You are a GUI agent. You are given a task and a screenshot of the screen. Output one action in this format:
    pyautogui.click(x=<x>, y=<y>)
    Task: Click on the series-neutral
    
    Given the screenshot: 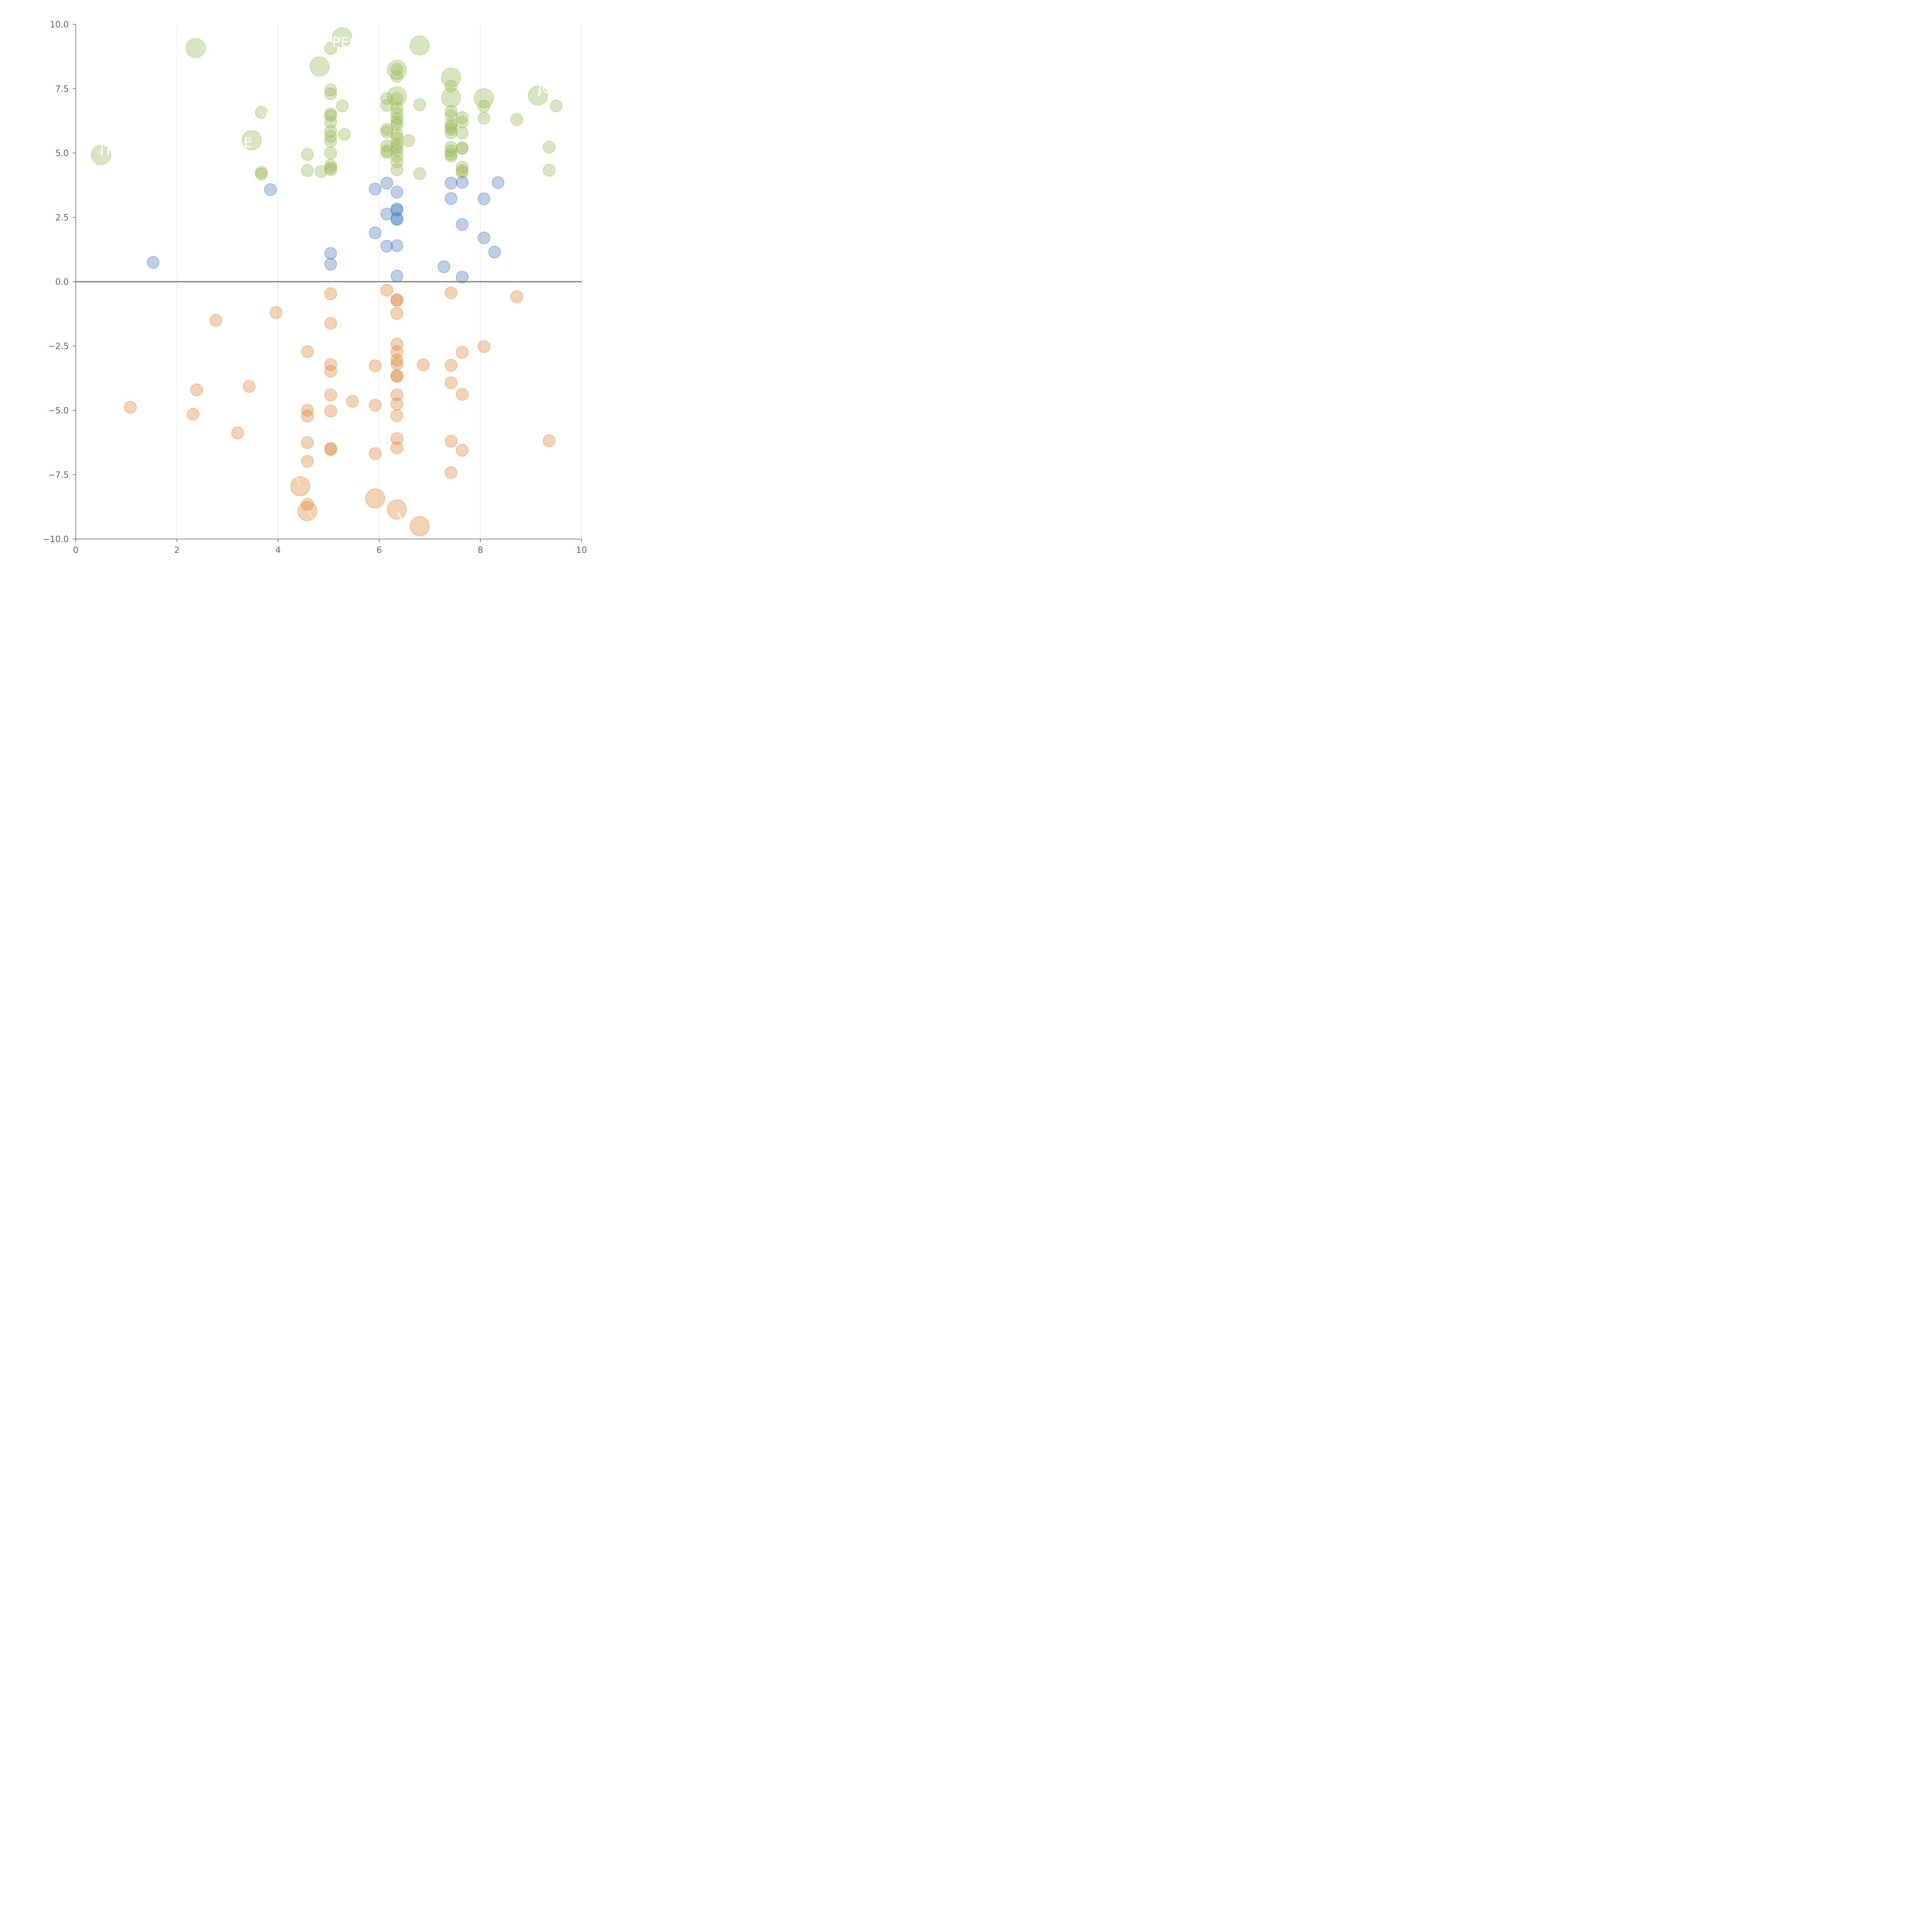 What is the action you would take?
    pyautogui.click(x=326, y=230)
    